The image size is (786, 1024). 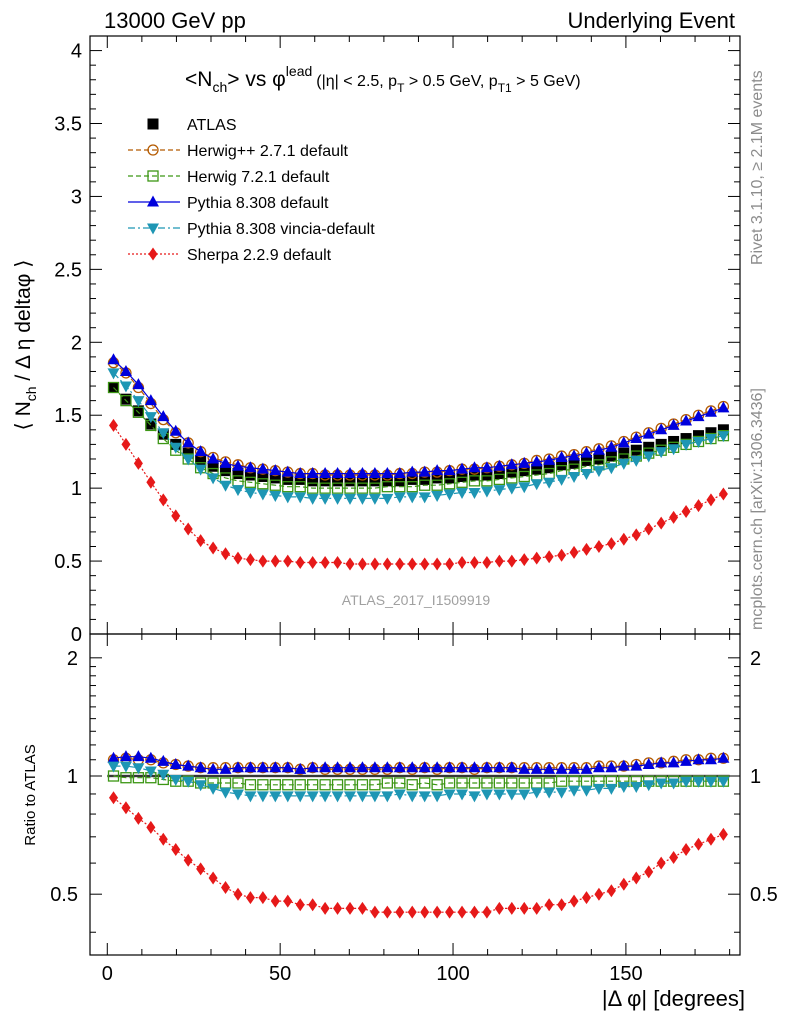 I want to click on ratio-y-tick-label: 1, so click(x=72, y=777).